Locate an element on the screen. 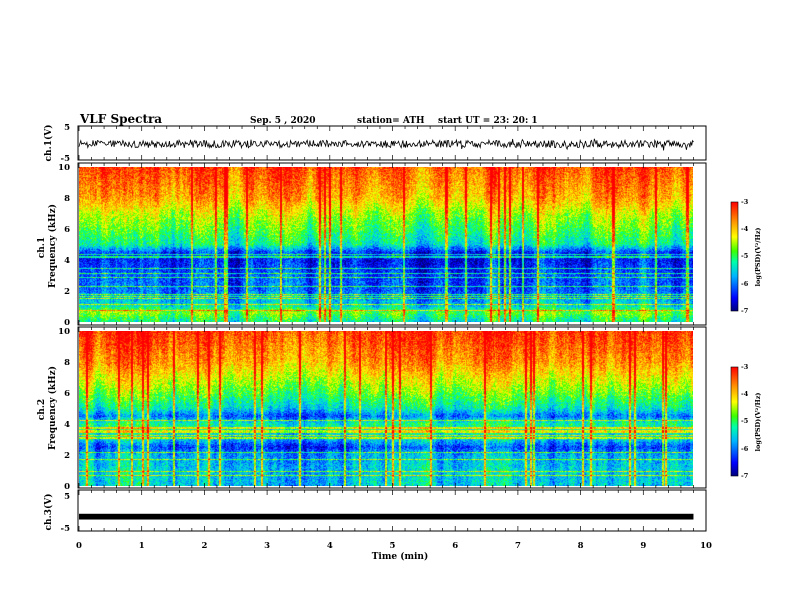 The width and height of the screenshot is (792, 612). ch3-waveform-ylabel: ch.3(V) is located at coordinates (48, 512).